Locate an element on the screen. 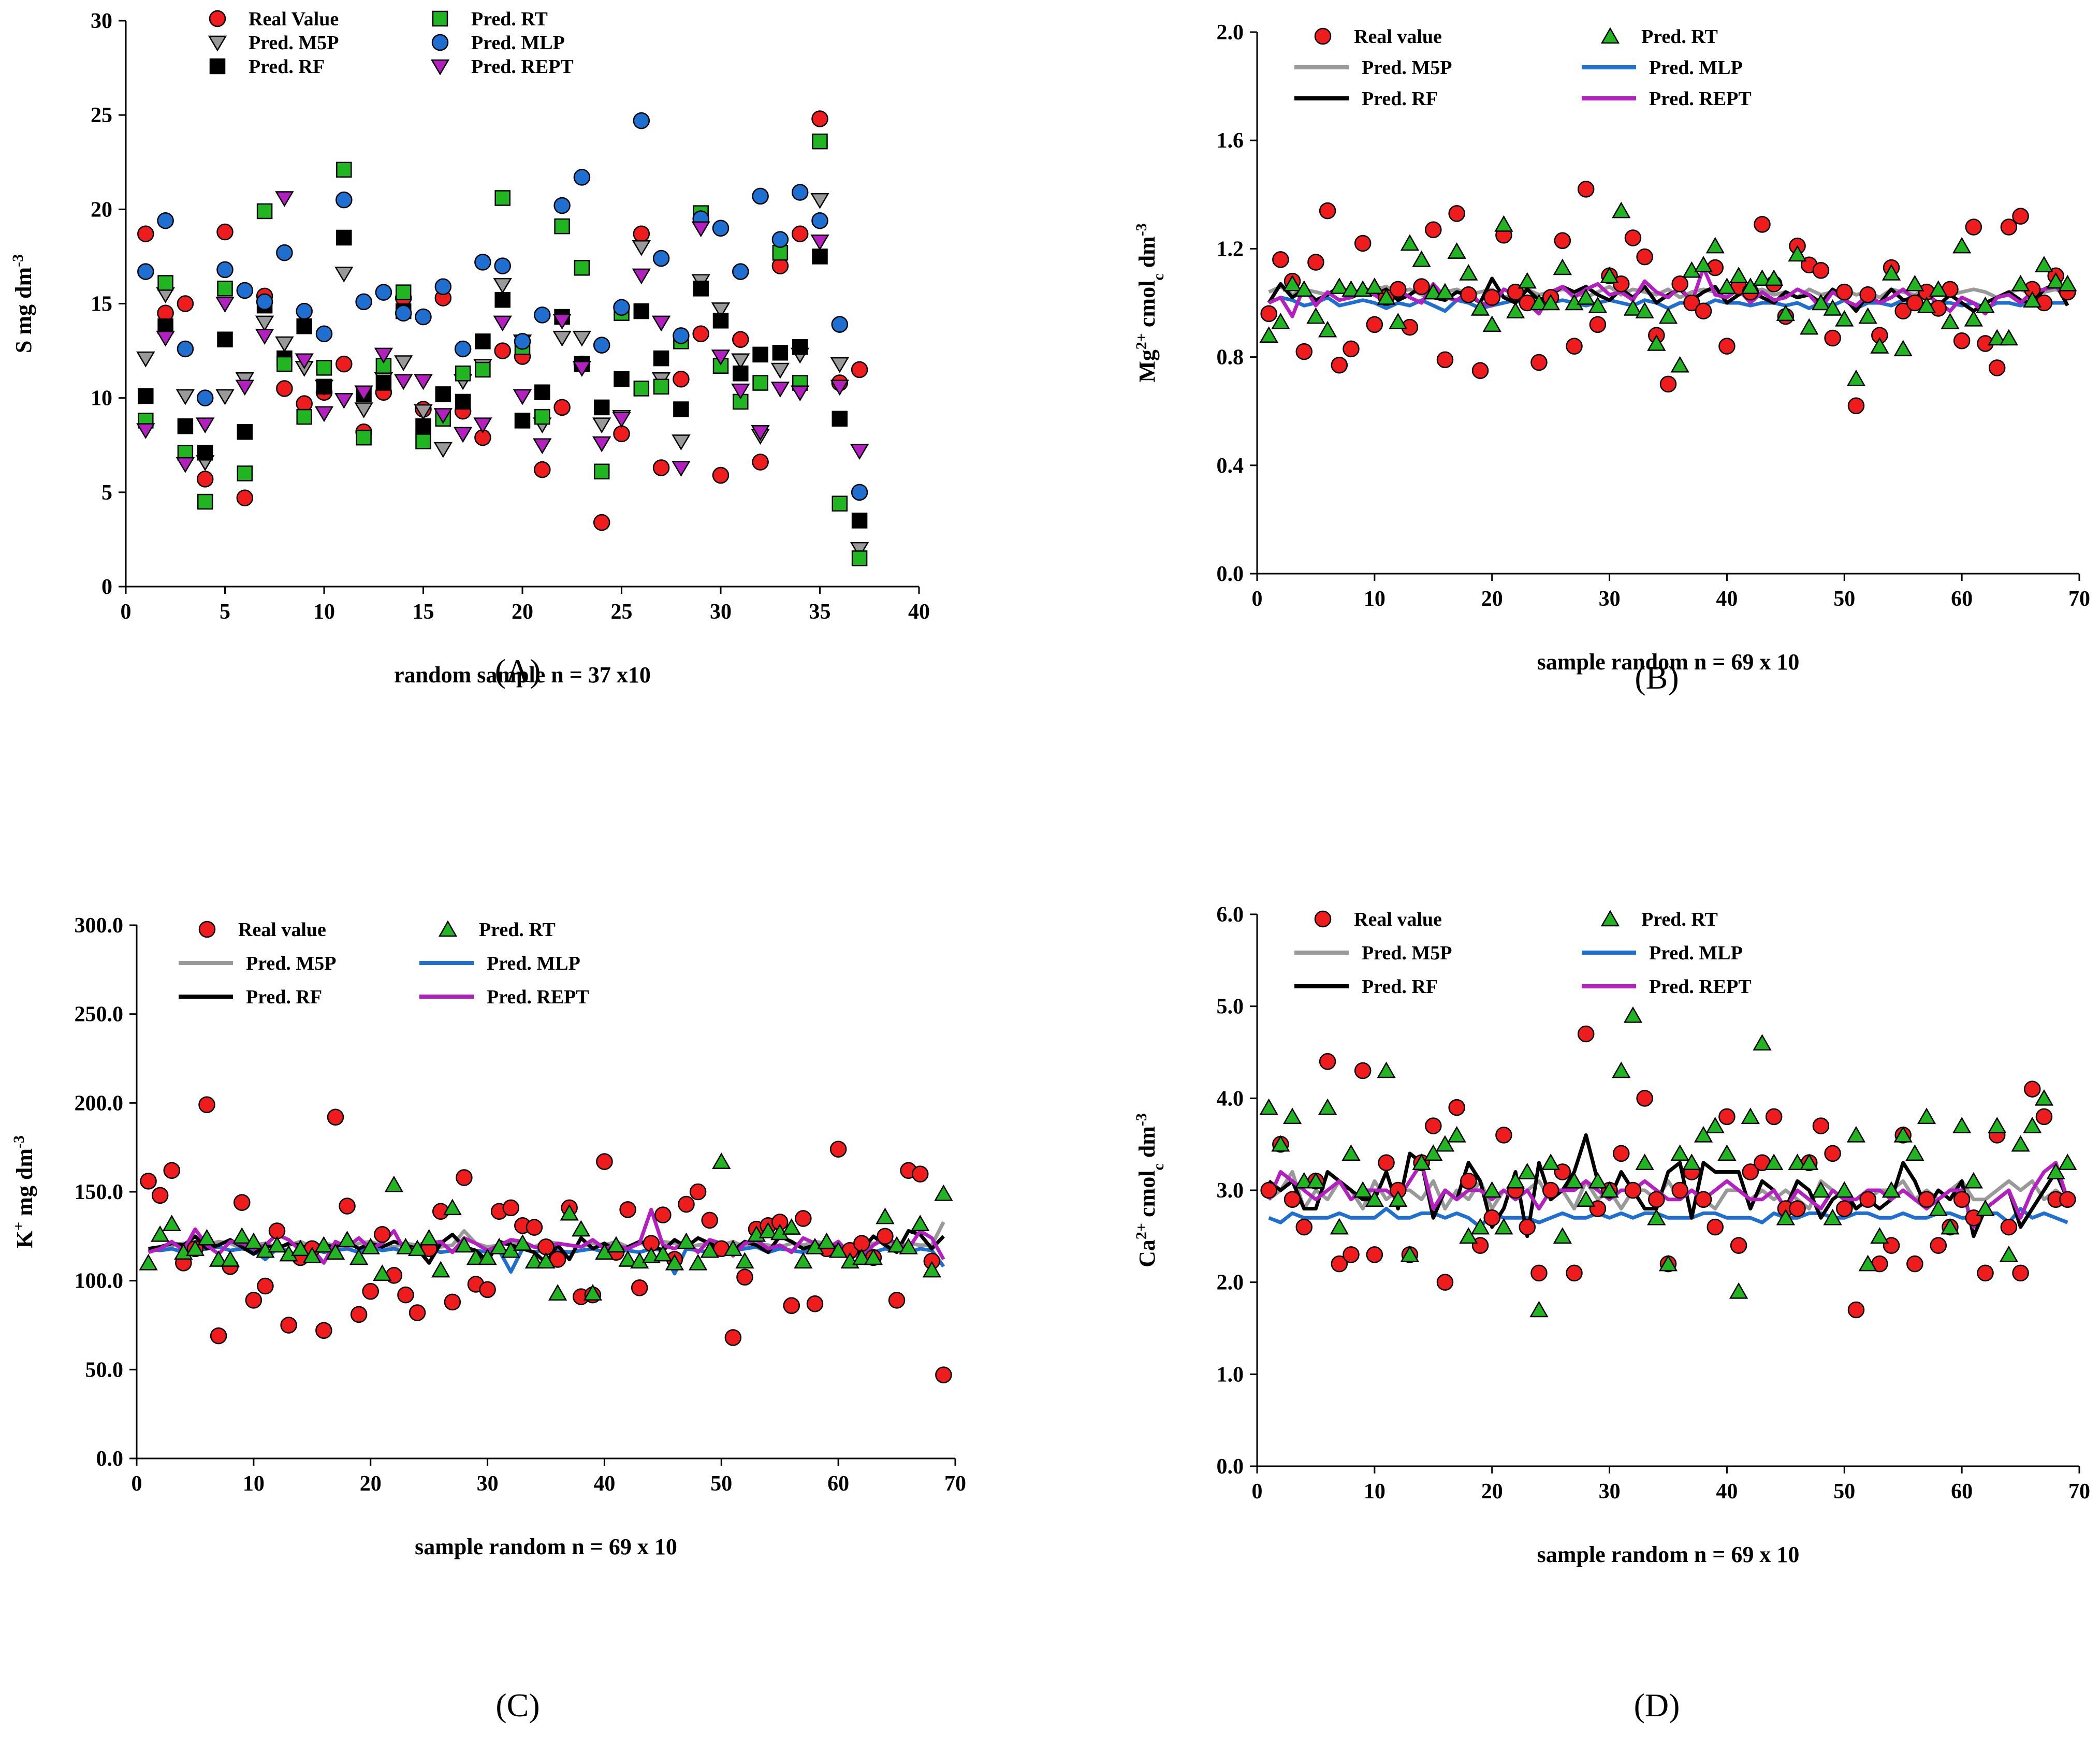 The image size is (2100, 1737). x-tick-label: 30 is located at coordinates (488, 1484).